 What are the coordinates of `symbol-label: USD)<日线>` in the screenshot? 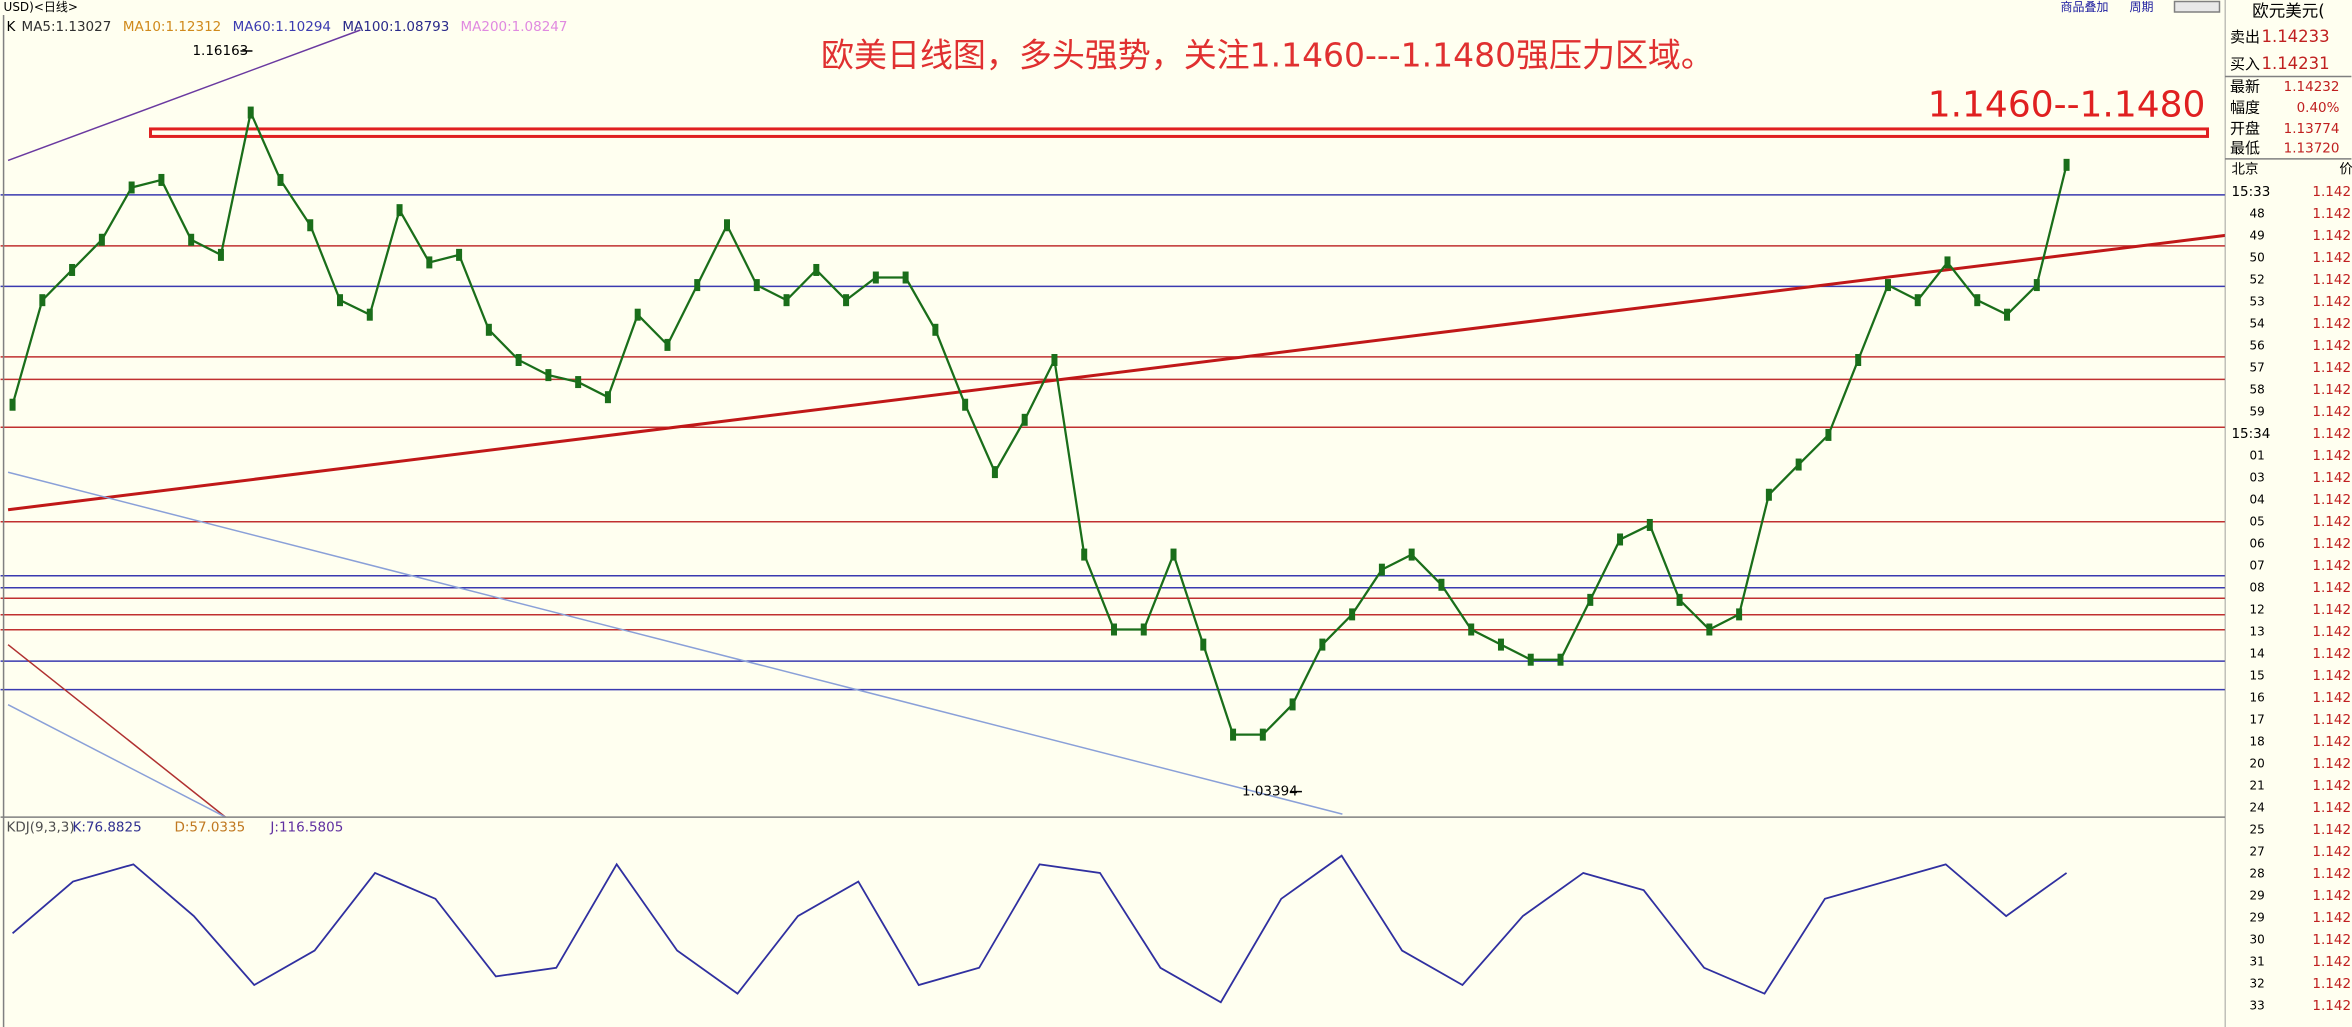 It's located at (41, 7).